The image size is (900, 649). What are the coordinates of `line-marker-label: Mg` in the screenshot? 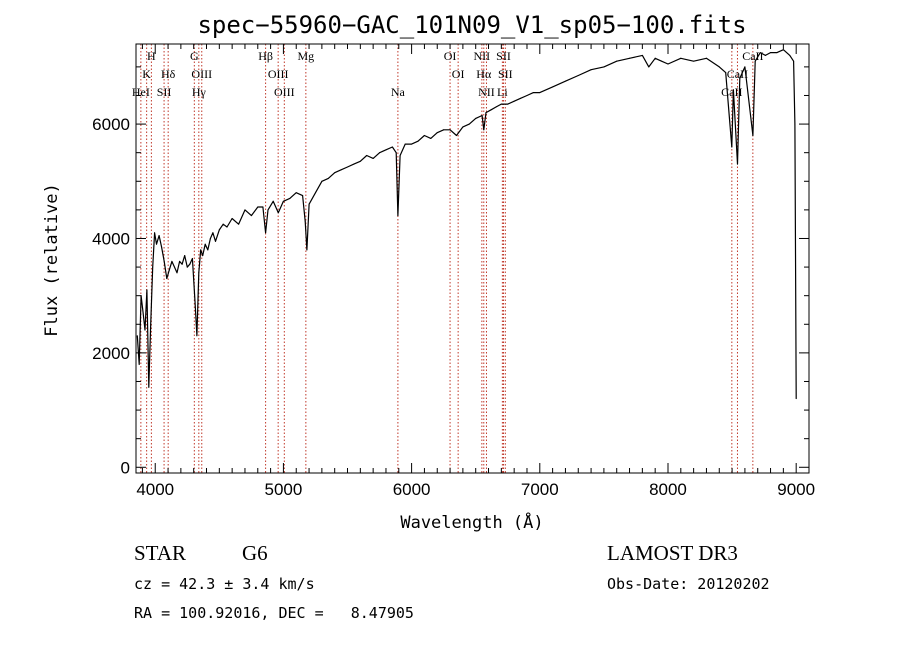 It's located at (306, 56).